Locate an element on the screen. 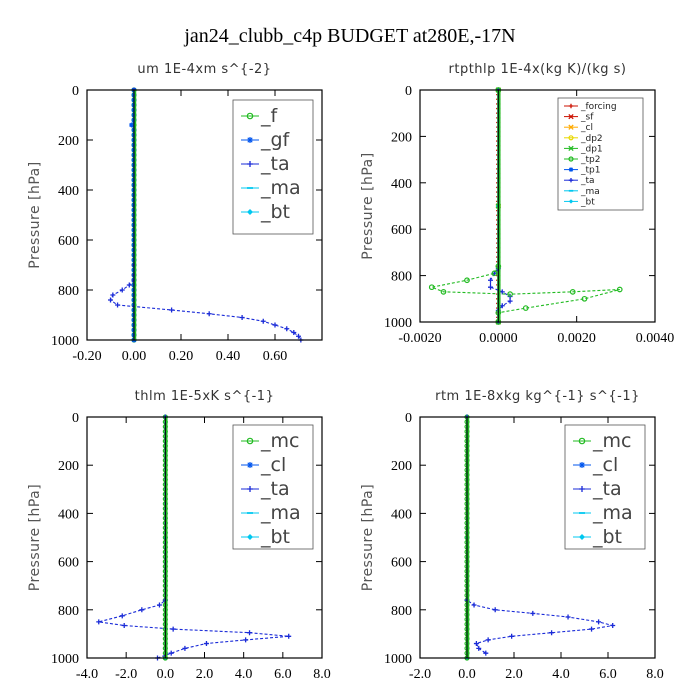 This screenshot has width=700, height=700. x-tick-label: 0.0020 is located at coordinates (576, 338).